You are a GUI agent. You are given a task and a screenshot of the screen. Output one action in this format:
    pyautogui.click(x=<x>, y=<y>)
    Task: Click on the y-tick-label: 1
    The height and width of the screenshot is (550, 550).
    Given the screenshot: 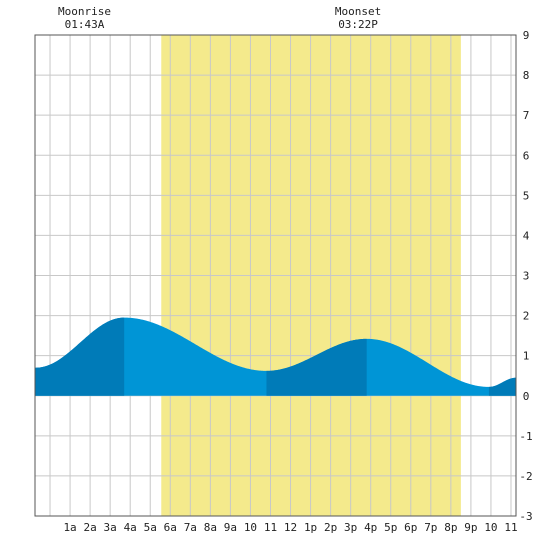 What is the action you would take?
    pyautogui.click(x=526, y=356)
    